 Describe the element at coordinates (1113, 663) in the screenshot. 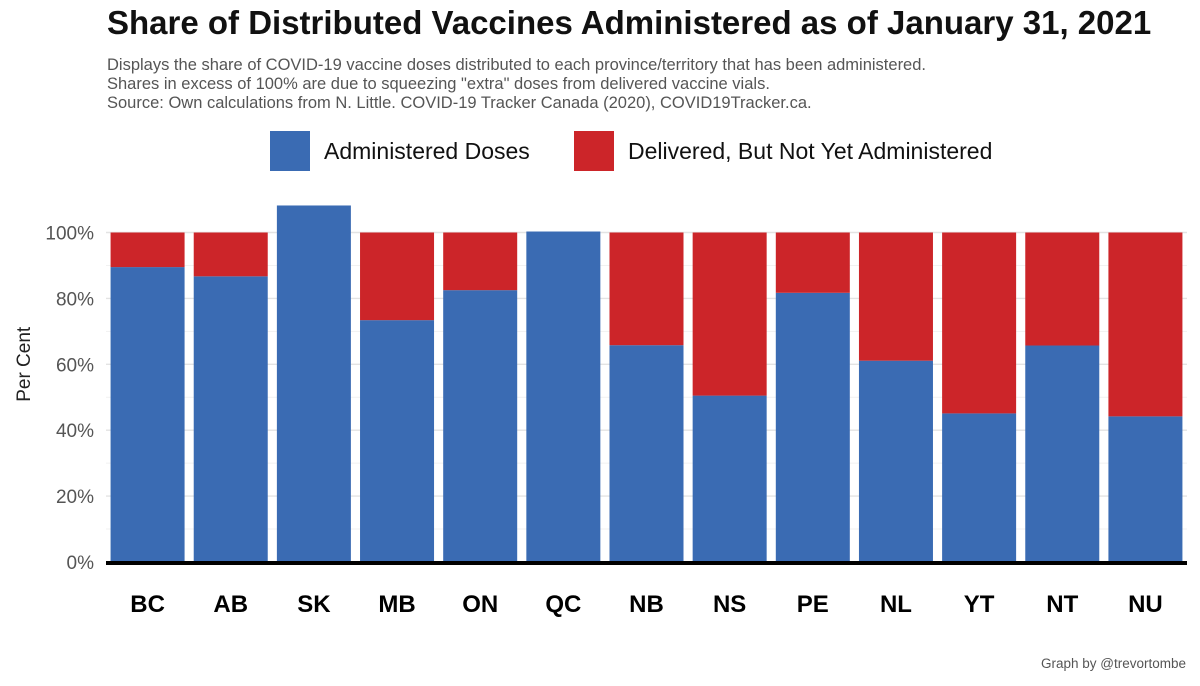

I see `chart-caption: Graph by @trevortombe` at that location.